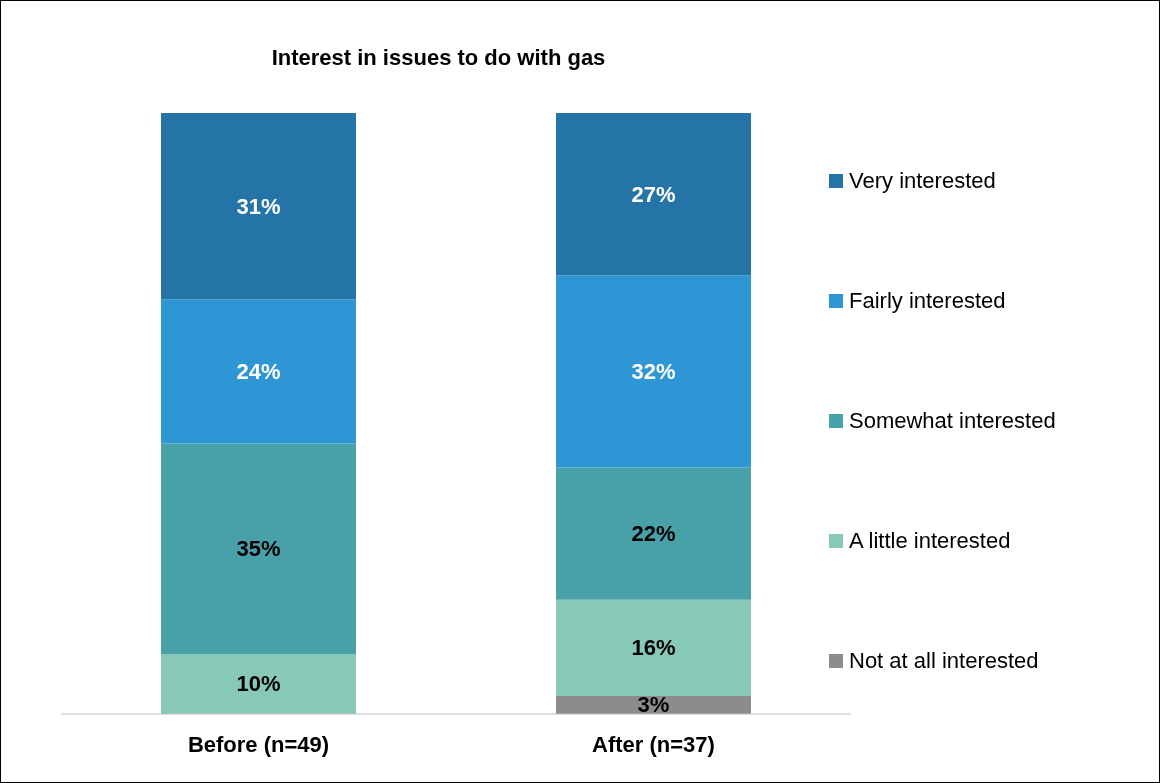 The width and height of the screenshot is (1160, 783). What do you see at coordinates (944, 661) in the screenshot?
I see `legend-label: Not at all interested` at bounding box center [944, 661].